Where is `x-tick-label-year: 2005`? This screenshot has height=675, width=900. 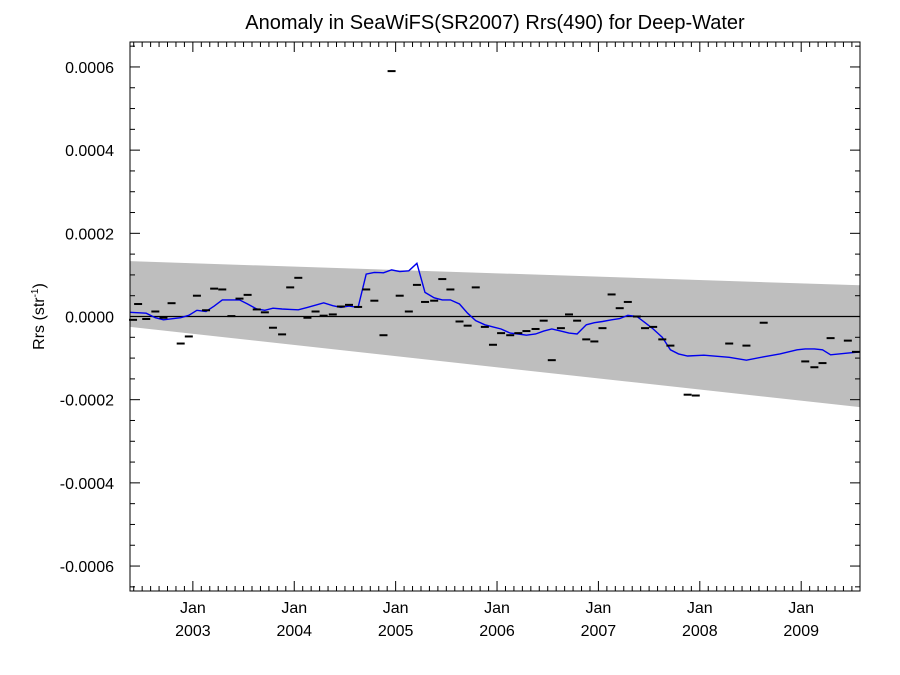 x-tick-label-year: 2005 is located at coordinates (396, 631).